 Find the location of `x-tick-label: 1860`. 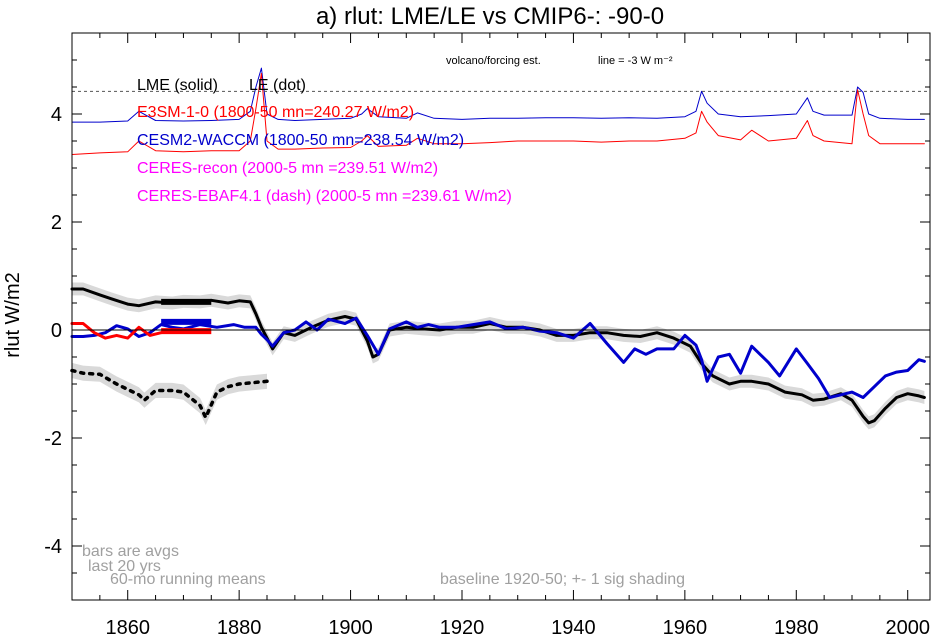

x-tick-label: 1860 is located at coordinates (127, 628).